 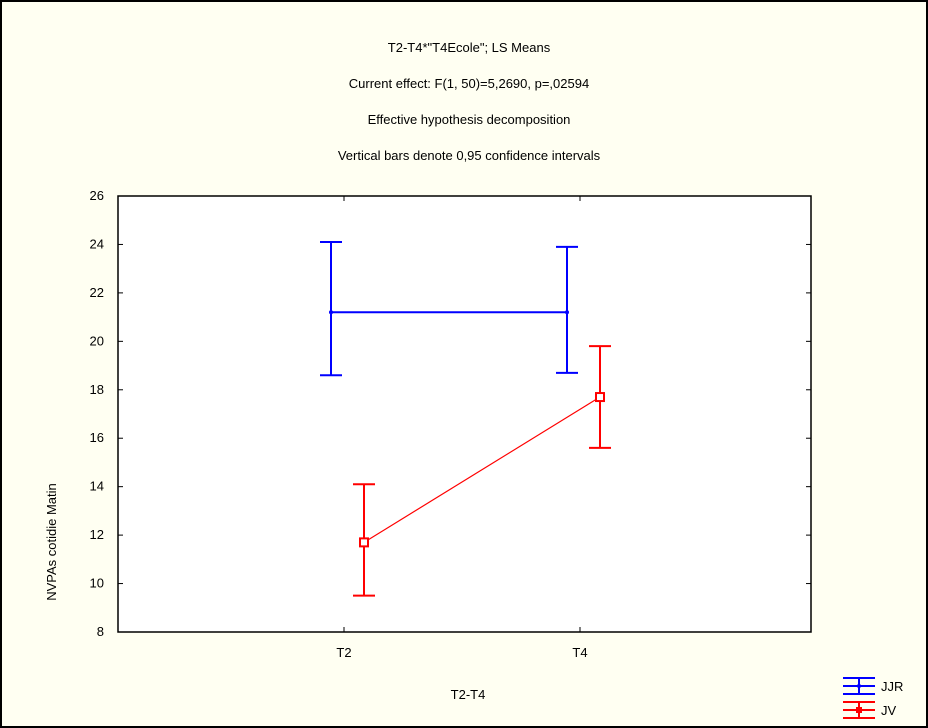 What do you see at coordinates (97, 243) in the screenshot?
I see `y-tick-label: 24` at bounding box center [97, 243].